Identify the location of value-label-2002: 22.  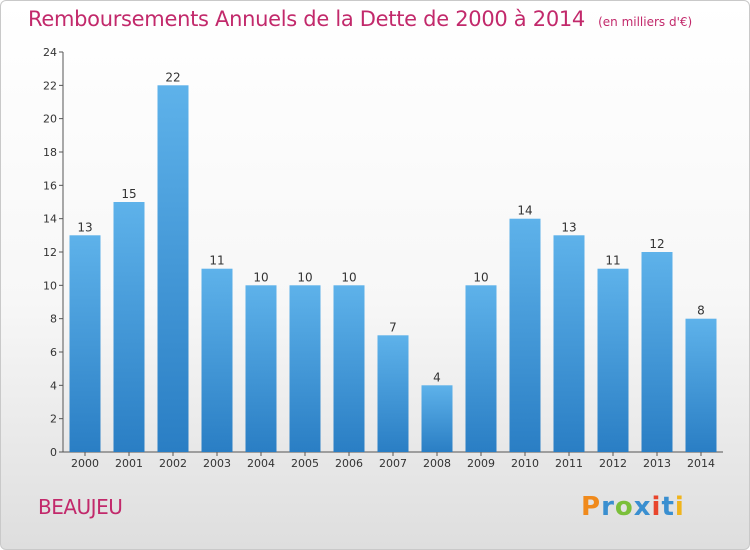
(172, 77).